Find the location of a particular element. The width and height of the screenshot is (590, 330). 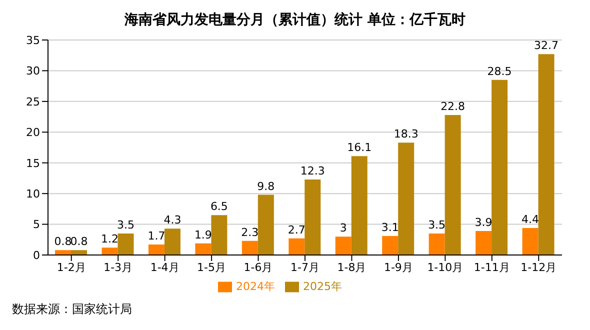

data-label: 9.8 is located at coordinates (266, 186).